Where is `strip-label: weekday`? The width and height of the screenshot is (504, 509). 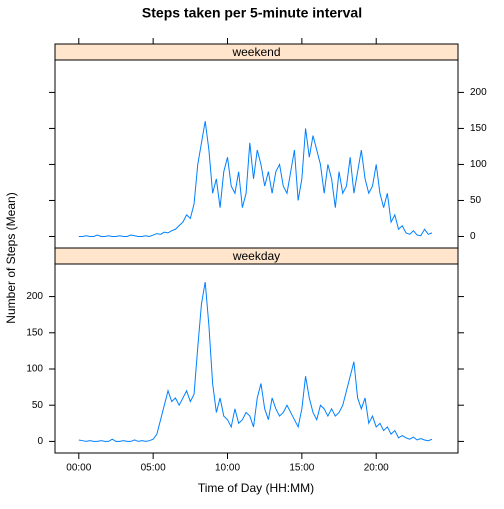
strip-label: weekday is located at coordinates (256, 256).